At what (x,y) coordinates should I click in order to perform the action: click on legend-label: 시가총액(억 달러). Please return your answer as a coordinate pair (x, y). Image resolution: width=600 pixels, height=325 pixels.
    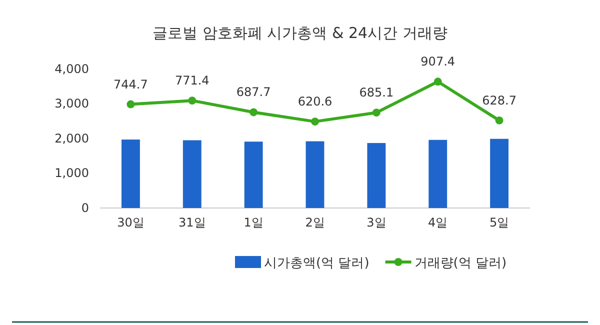
    Looking at the image, I should click on (317, 263).